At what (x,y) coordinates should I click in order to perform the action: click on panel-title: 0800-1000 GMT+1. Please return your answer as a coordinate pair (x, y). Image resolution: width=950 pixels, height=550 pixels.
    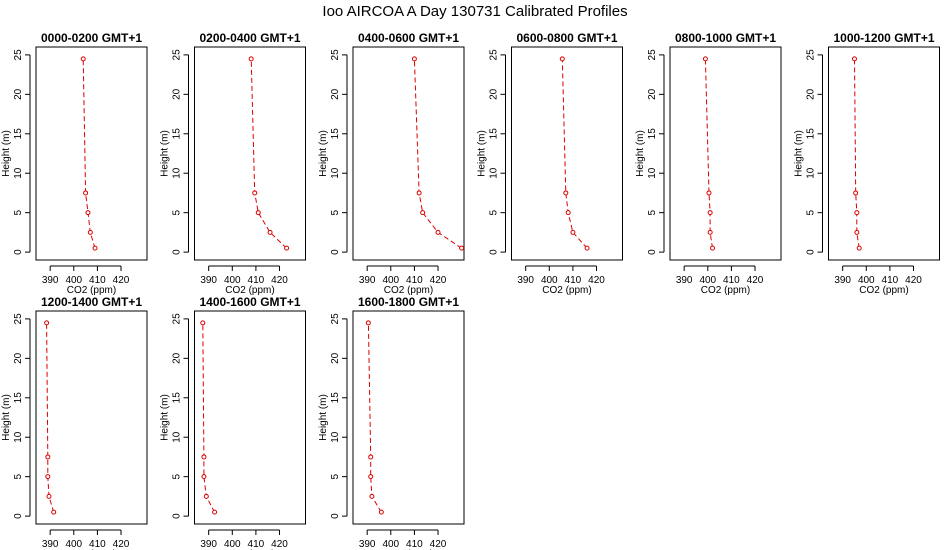
    Looking at the image, I should click on (725, 38).